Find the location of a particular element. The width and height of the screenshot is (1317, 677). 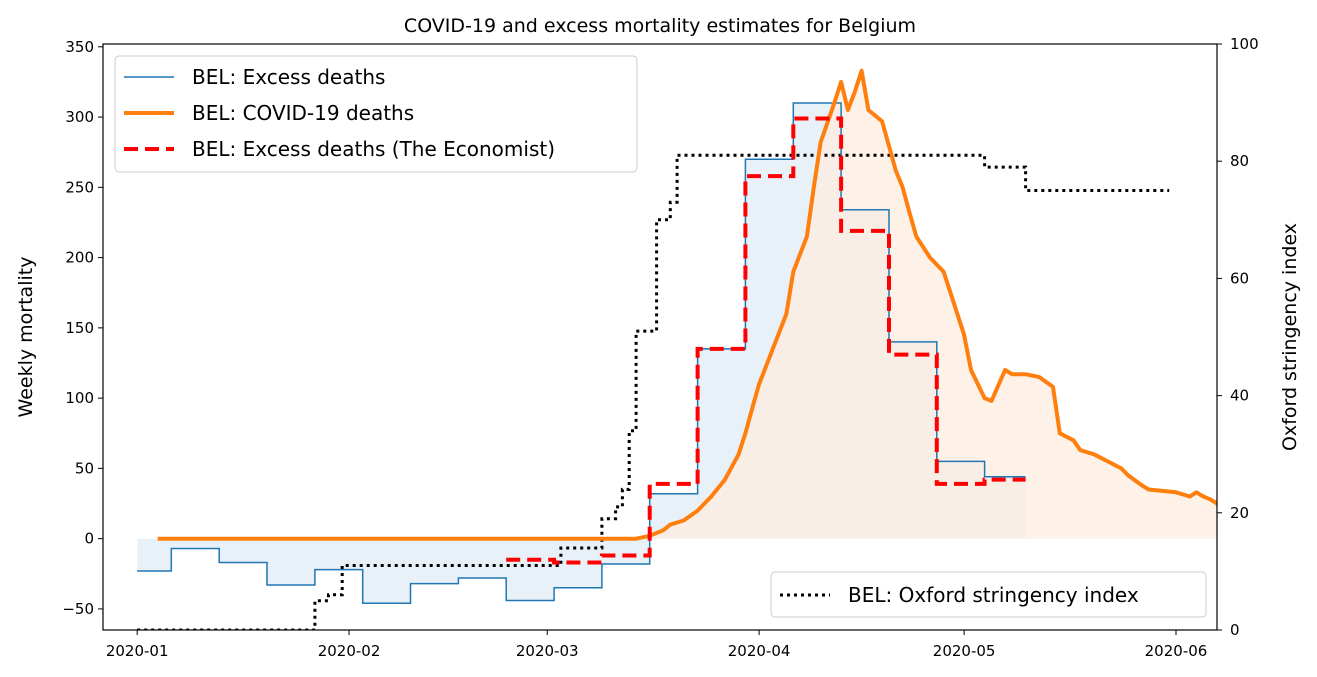

y2-tick-label: 40 is located at coordinates (1239, 396).